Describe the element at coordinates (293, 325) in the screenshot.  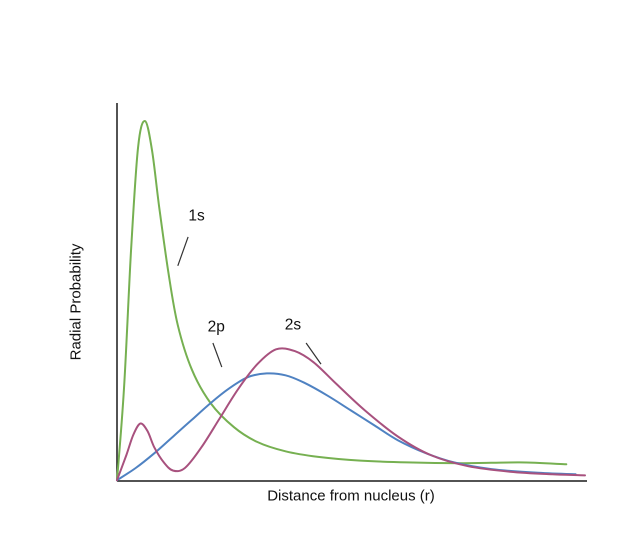
I see `curve-label-2s: 2s` at that location.